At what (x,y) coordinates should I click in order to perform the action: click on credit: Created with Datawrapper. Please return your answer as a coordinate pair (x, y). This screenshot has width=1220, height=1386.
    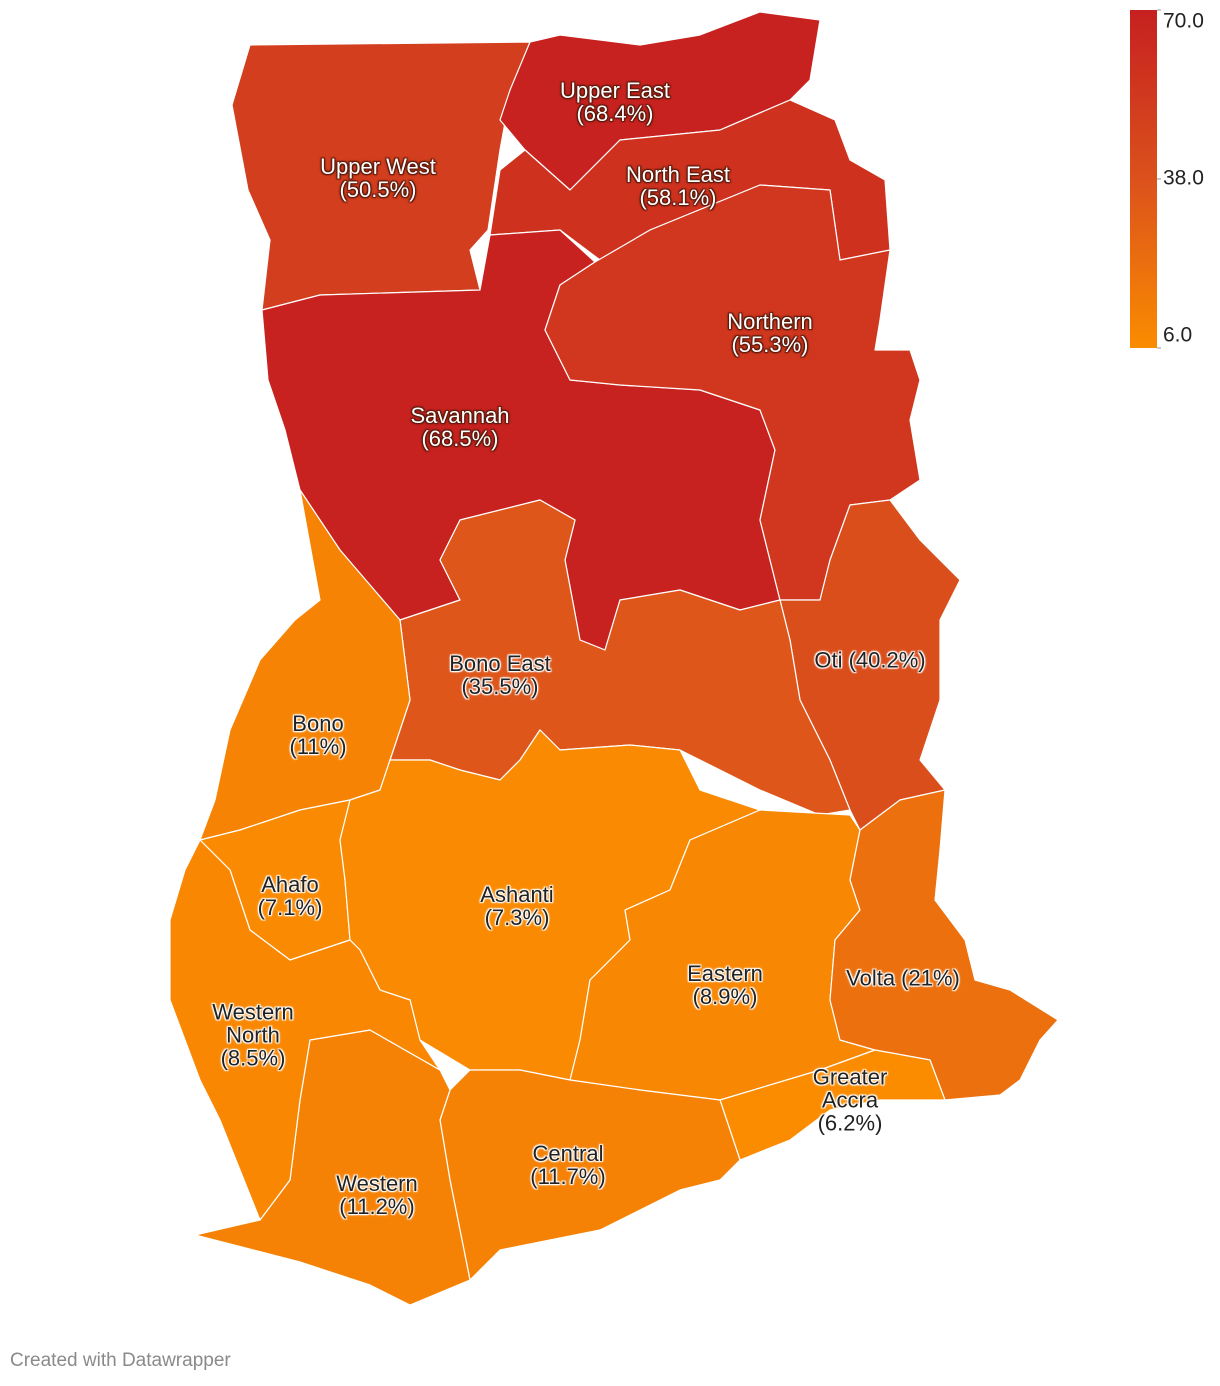
    Looking at the image, I should click on (120, 1360).